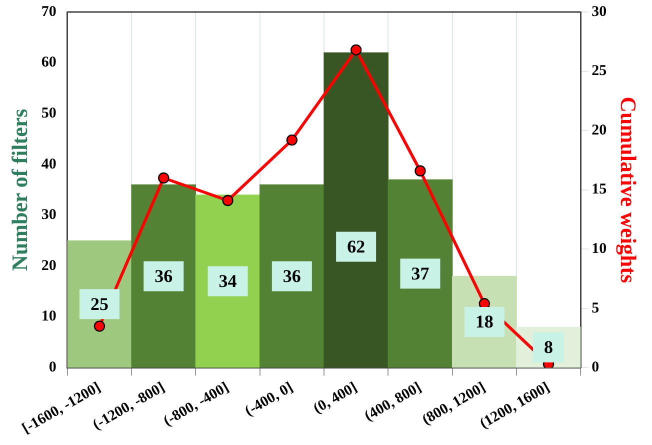 The height and width of the screenshot is (445, 652). What do you see at coordinates (484, 322) in the screenshot?
I see `data-label: 18` at bounding box center [484, 322].